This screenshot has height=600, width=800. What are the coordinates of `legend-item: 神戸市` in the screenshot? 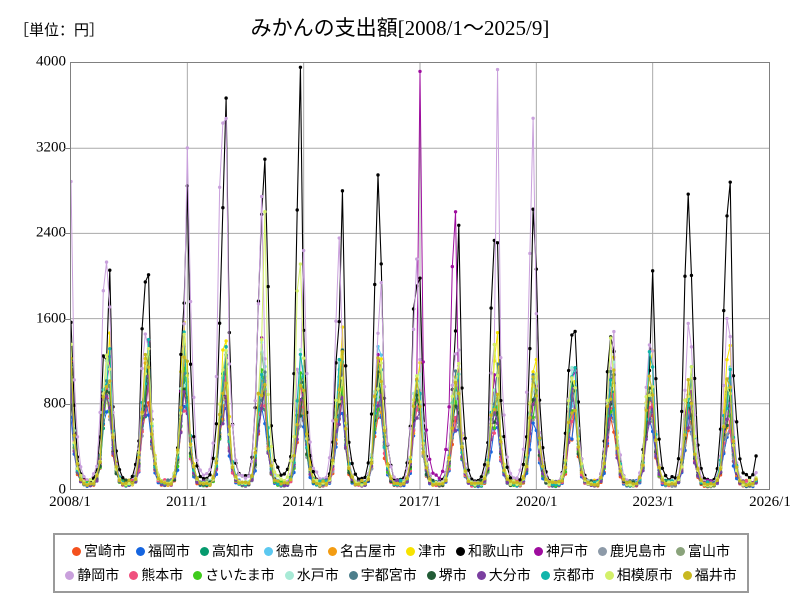 It's located at (561, 551).